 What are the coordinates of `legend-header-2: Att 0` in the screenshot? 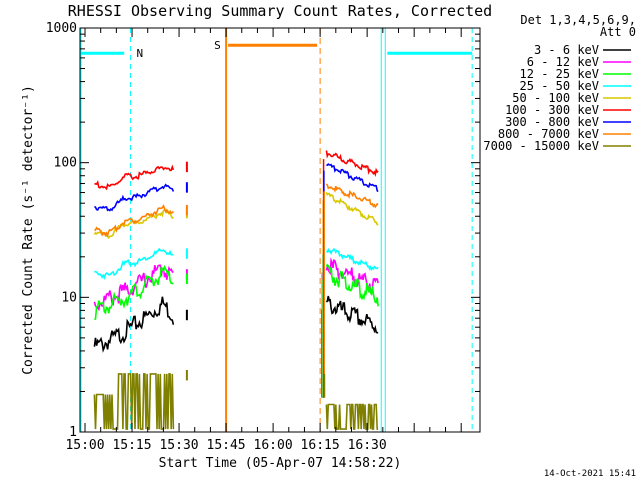 It's located at (618, 32).